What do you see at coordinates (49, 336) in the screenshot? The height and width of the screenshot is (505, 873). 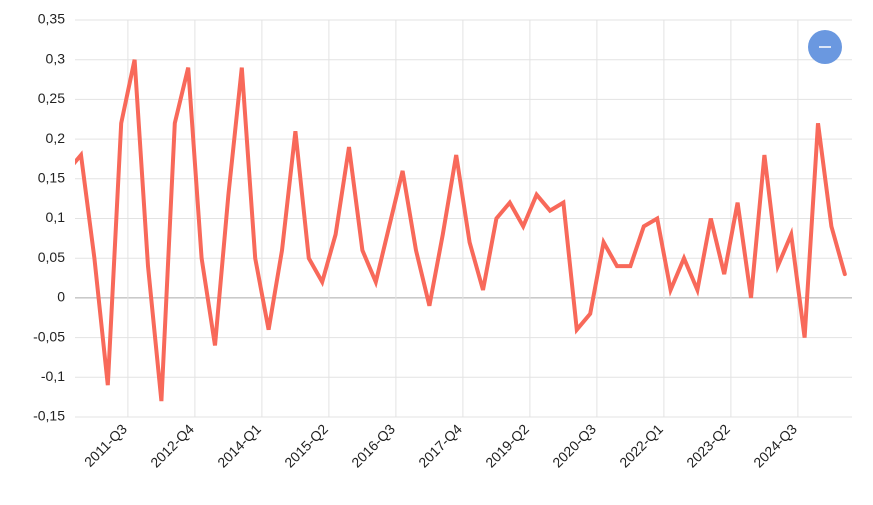 I see `y-tick-label: -0,05` at bounding box center [49, 336].